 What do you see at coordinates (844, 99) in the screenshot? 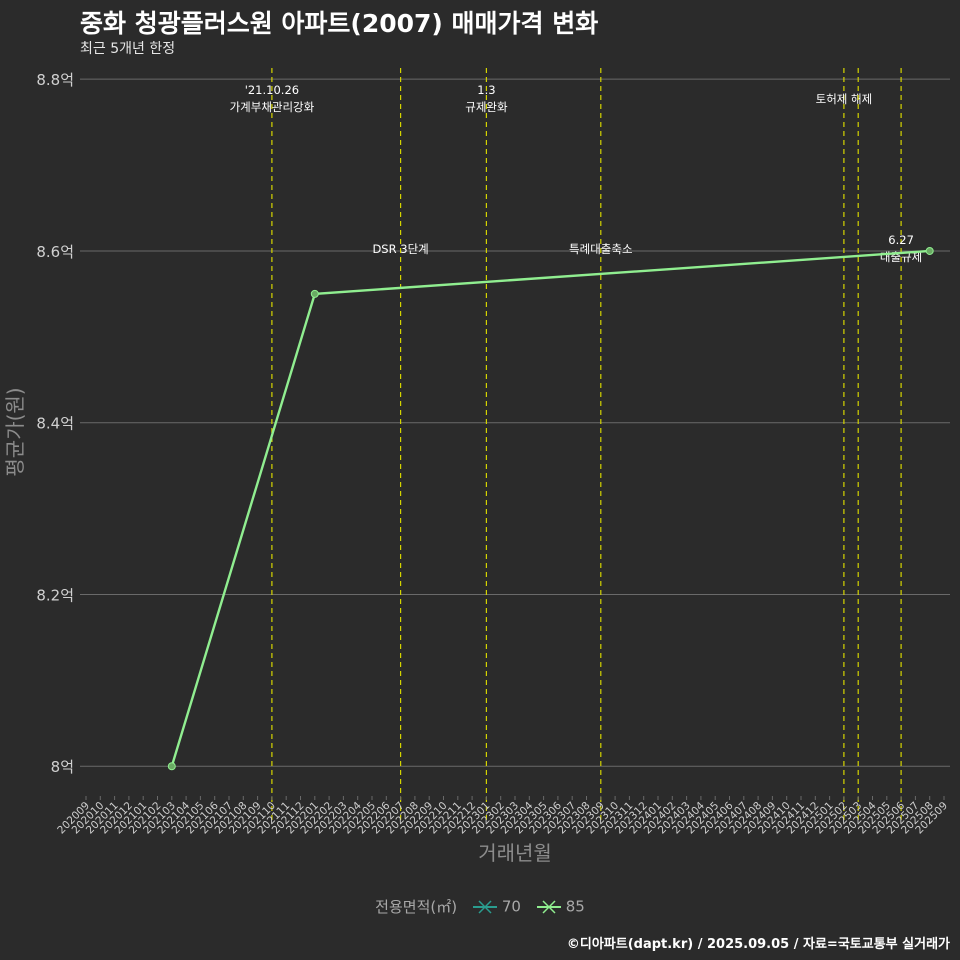
I see `event-annotation: 토허제 해제` at bounding box center [844, 99].